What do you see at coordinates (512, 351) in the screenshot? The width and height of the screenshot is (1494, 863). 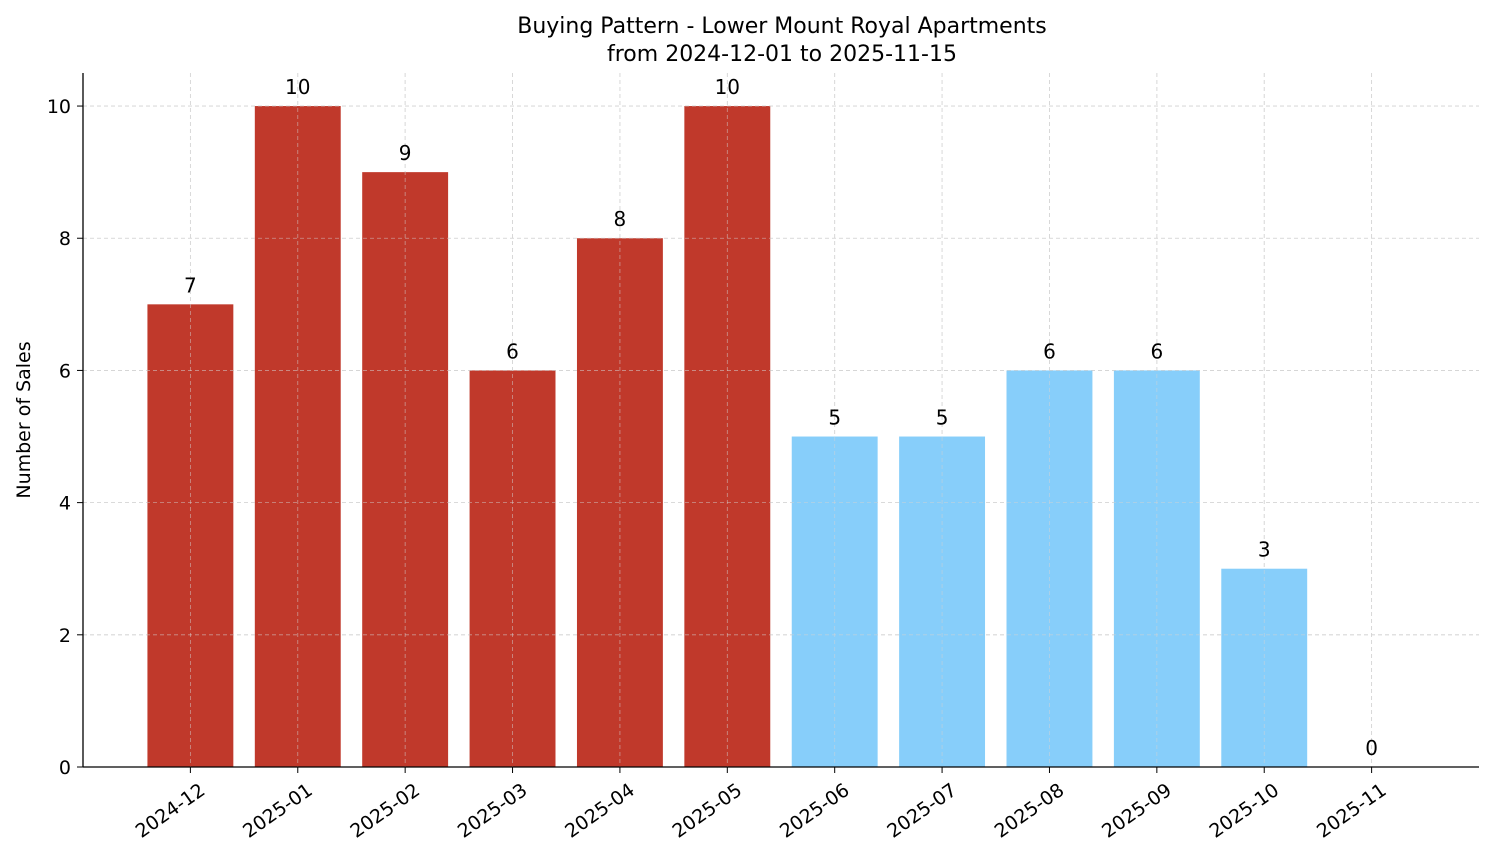 I see `data-label-2025-03: 6` at bounding box center [512, 351].